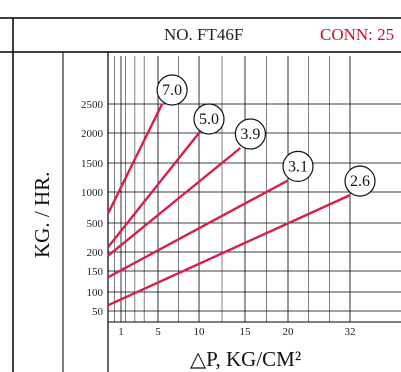 Image resolution: width=401 pixels, height=372 pixels. I want to click on series-bubble-7.0, so click(172, 90).